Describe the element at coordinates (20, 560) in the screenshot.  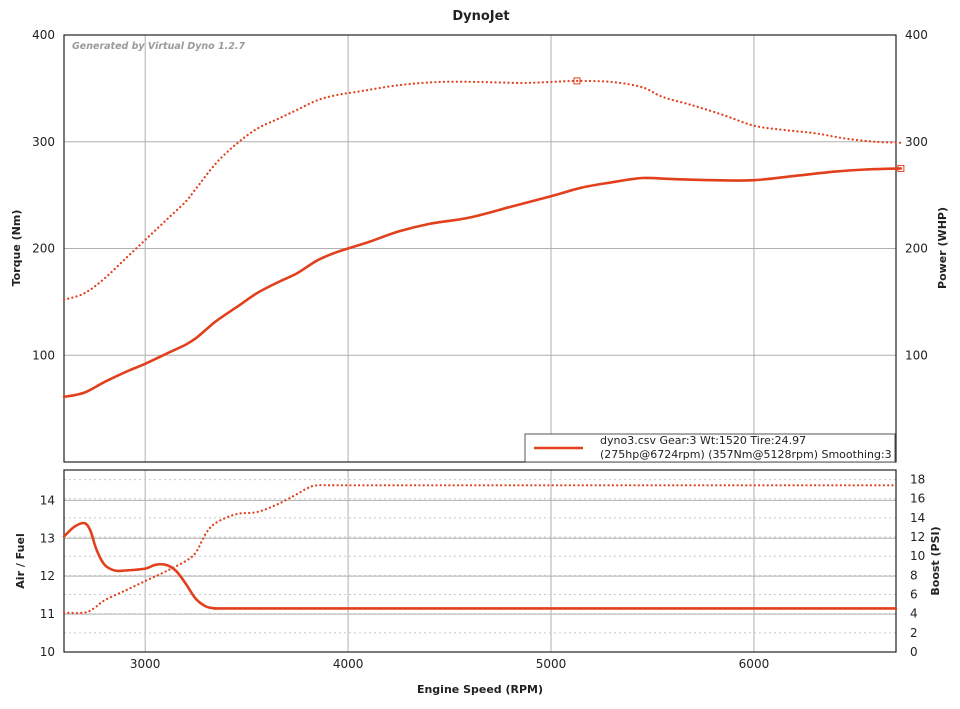
I see `air-fuel-axis-label: Air / Fuel` at that location.